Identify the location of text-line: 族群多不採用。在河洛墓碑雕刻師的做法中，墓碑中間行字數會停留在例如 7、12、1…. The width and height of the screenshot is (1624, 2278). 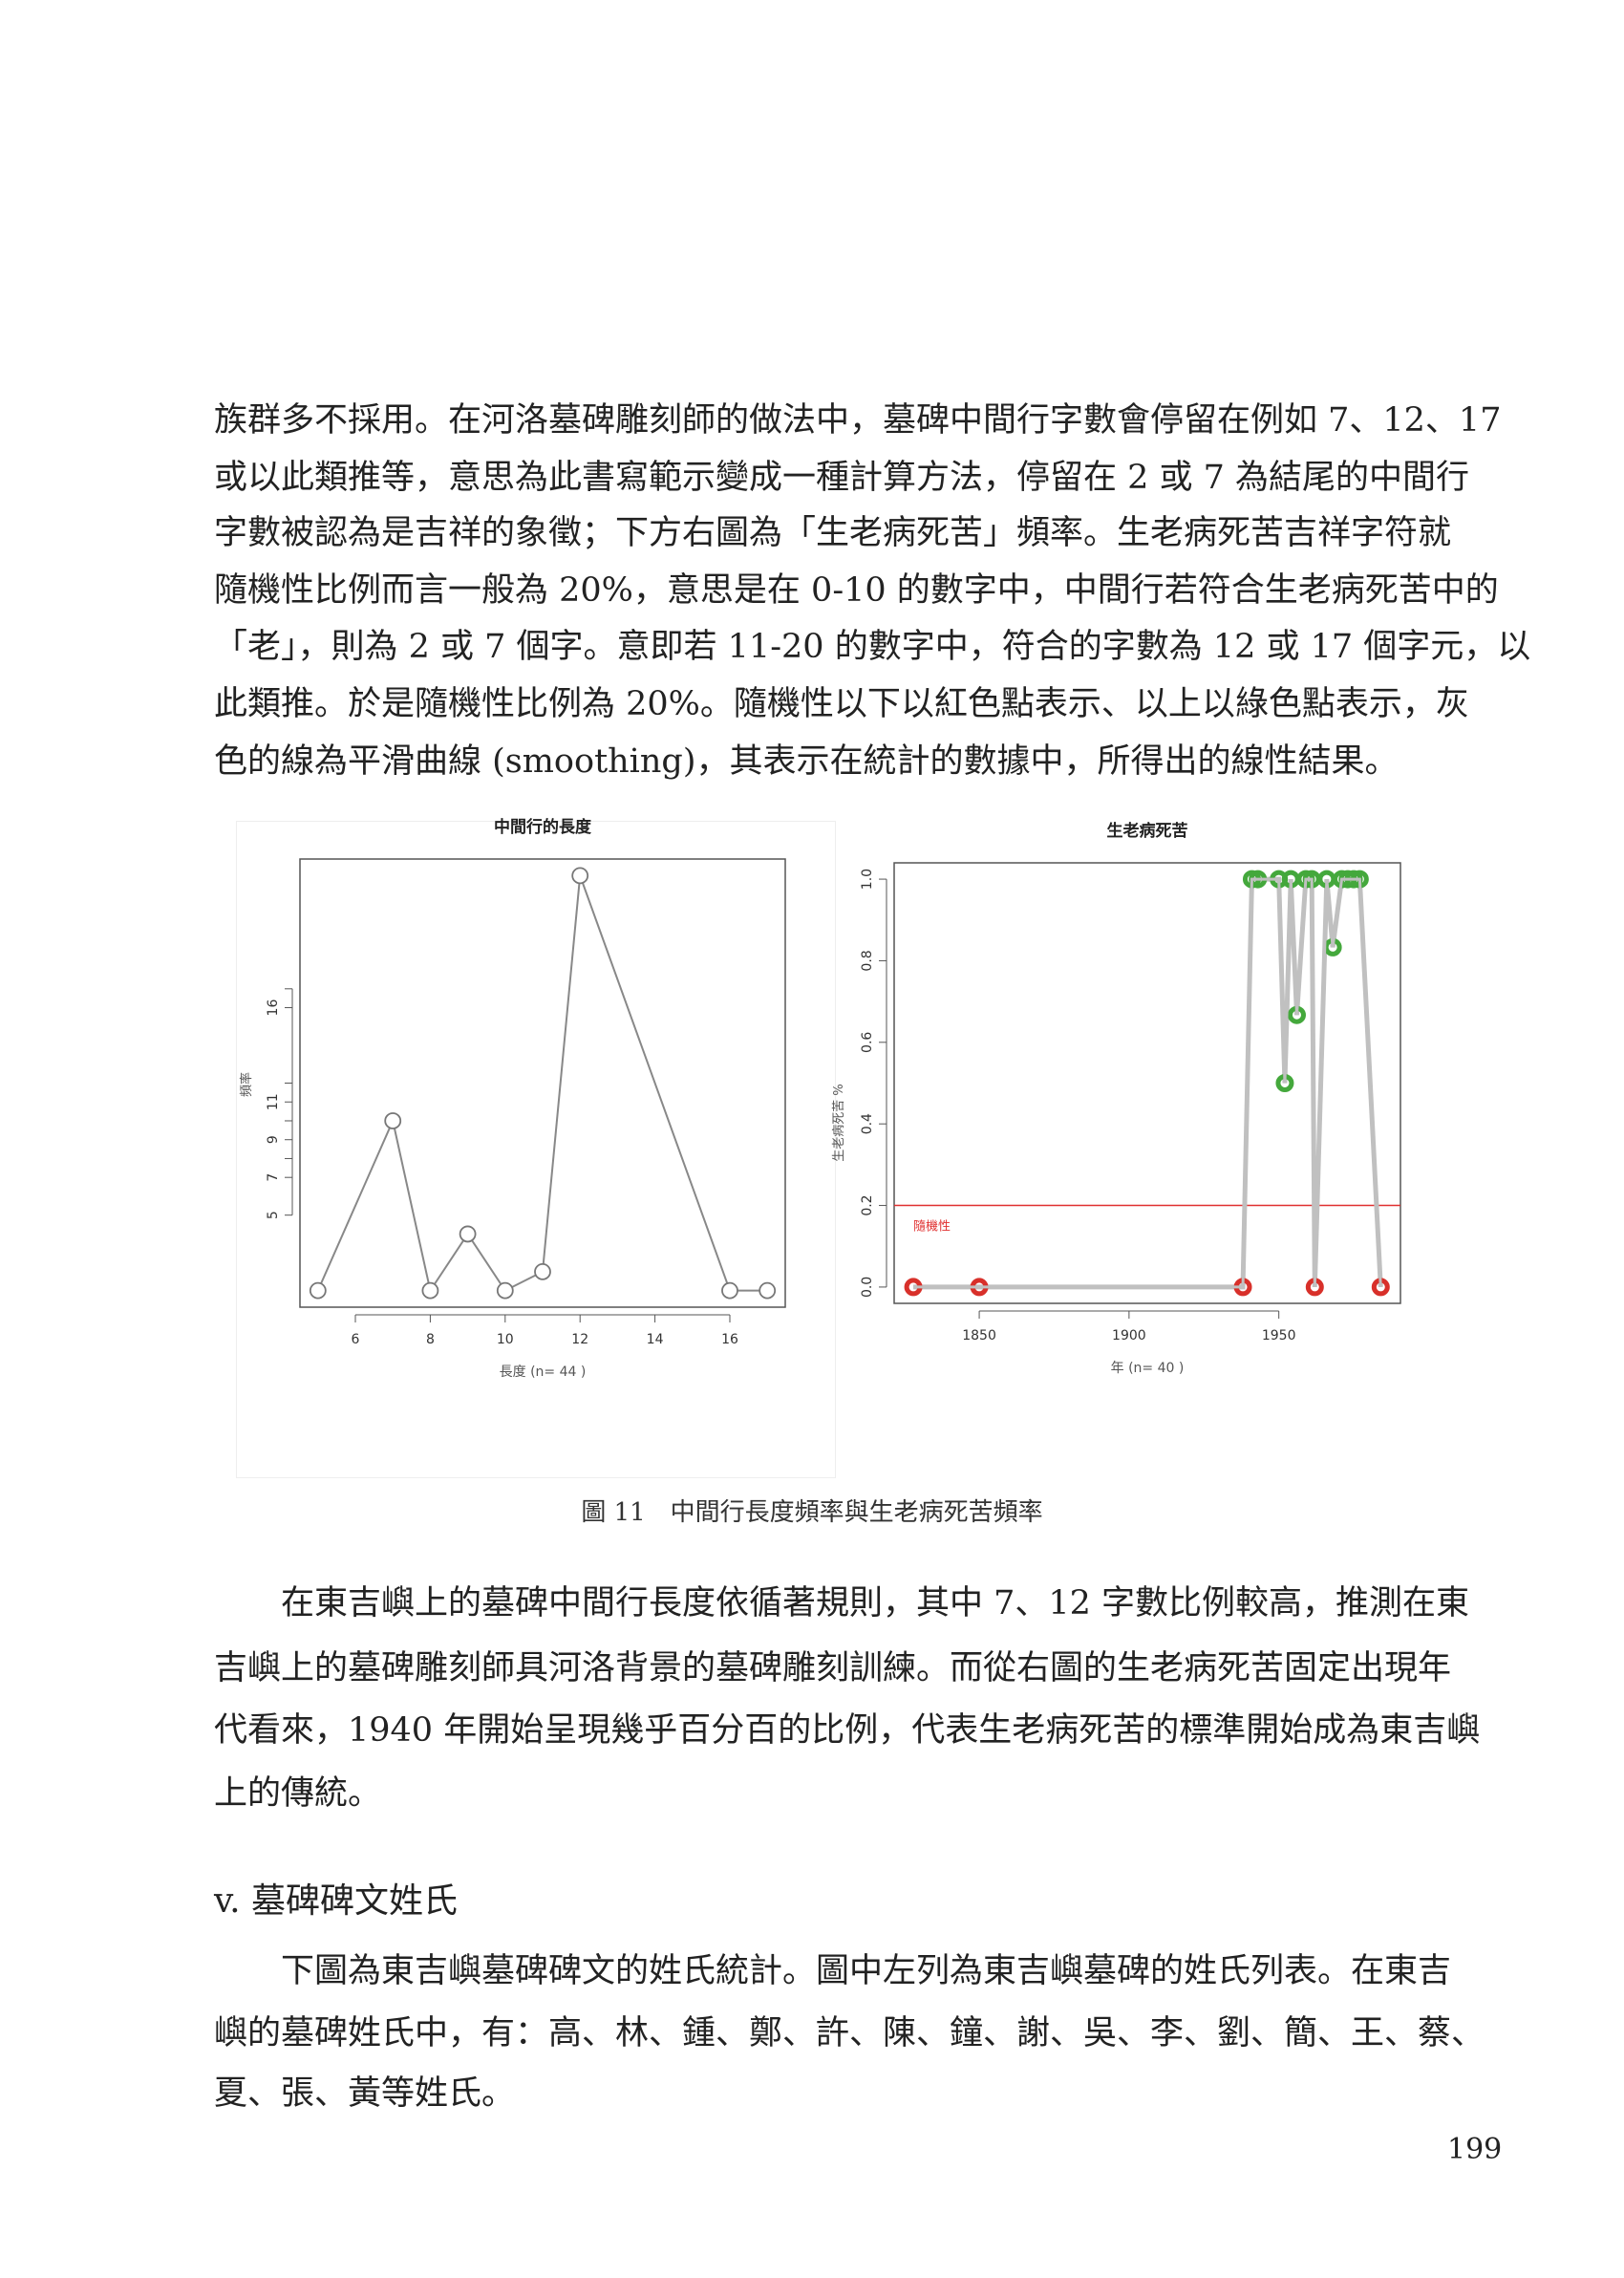
(858, 420).